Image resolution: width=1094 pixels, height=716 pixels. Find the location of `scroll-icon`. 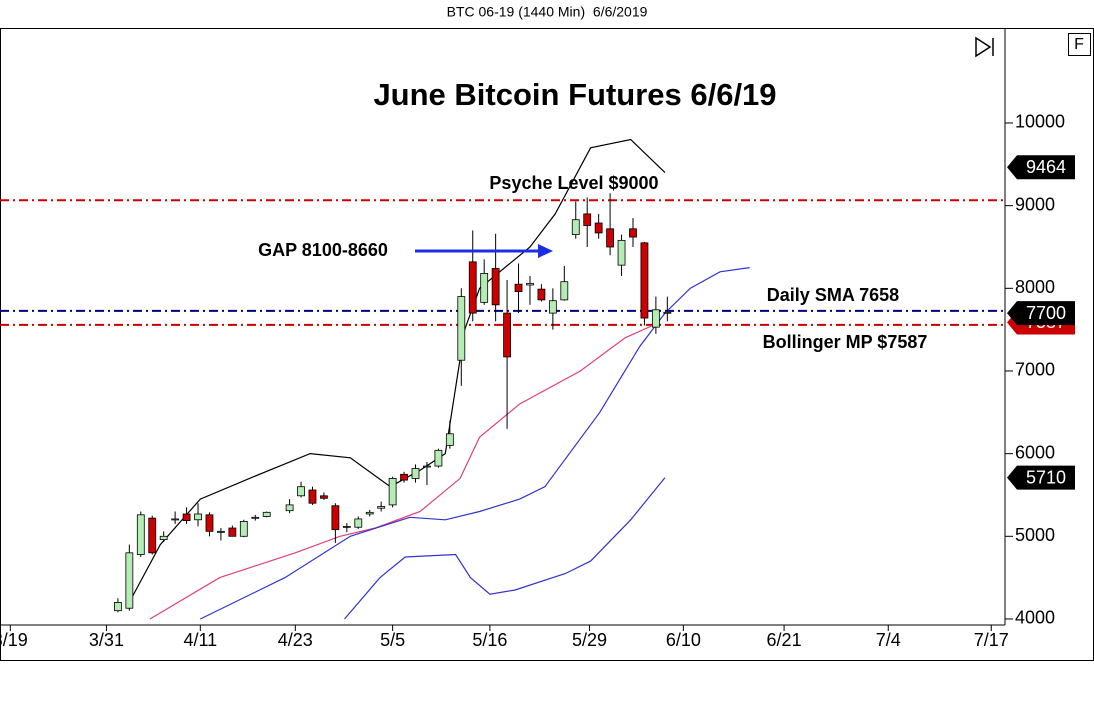

scroll-icon is located at coordinates (984, 47).